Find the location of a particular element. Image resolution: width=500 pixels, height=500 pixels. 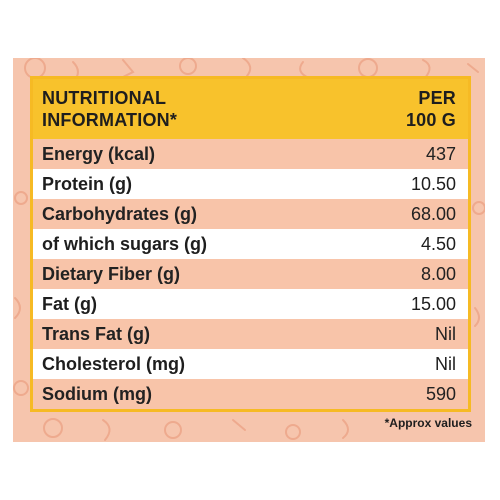

table-header: NUTRITIONAL INFORMATION* PER 100 G is located at coordinates (250, 109).